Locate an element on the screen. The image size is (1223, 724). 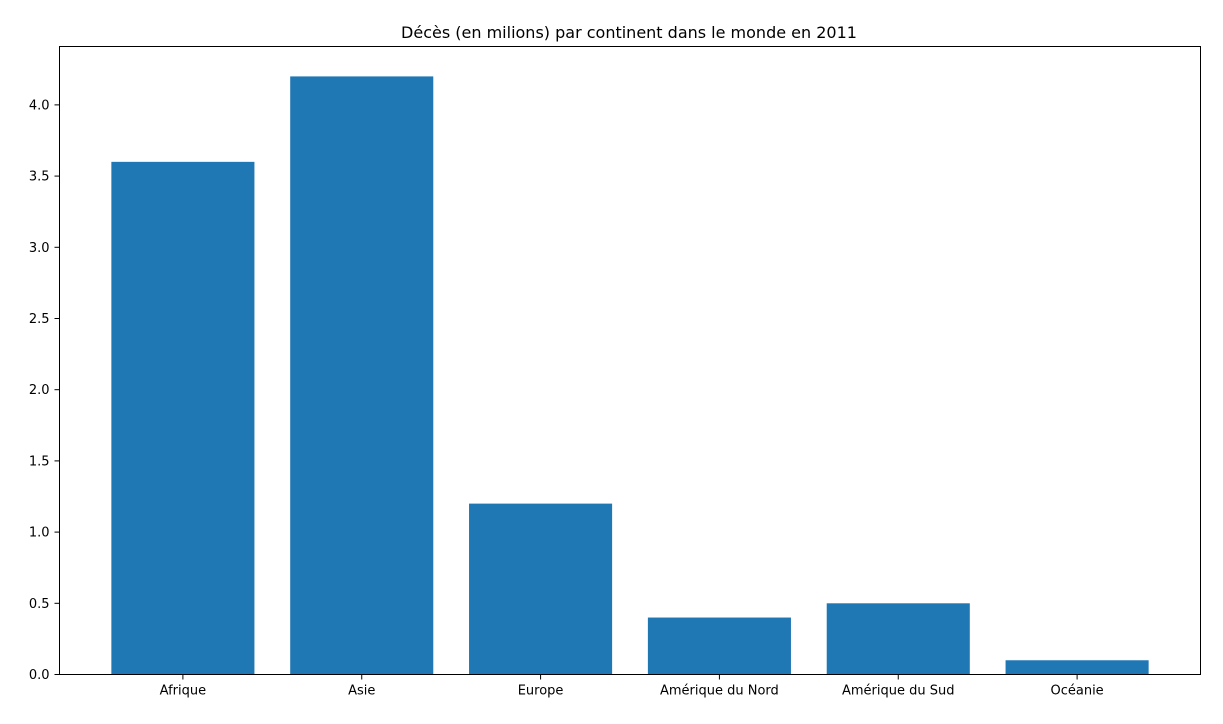
y-tick-label: 2.5 is located at coordinates (39, 319).